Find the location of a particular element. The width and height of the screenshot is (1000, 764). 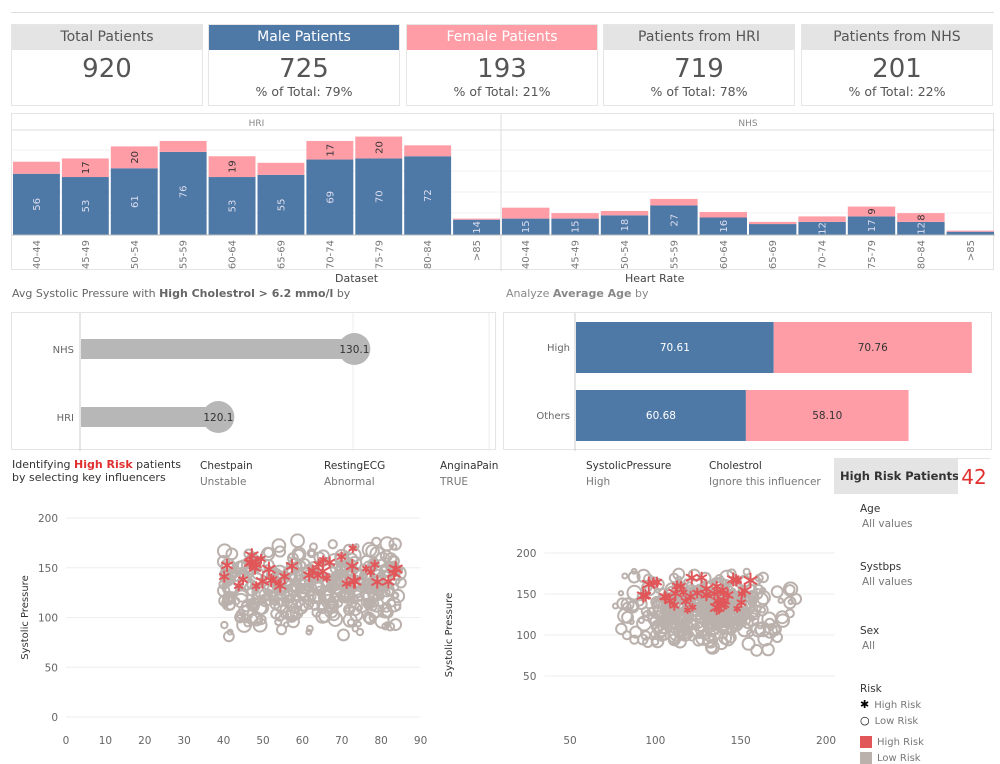

legend-label: High Risk is located at coordinates (900, 742).